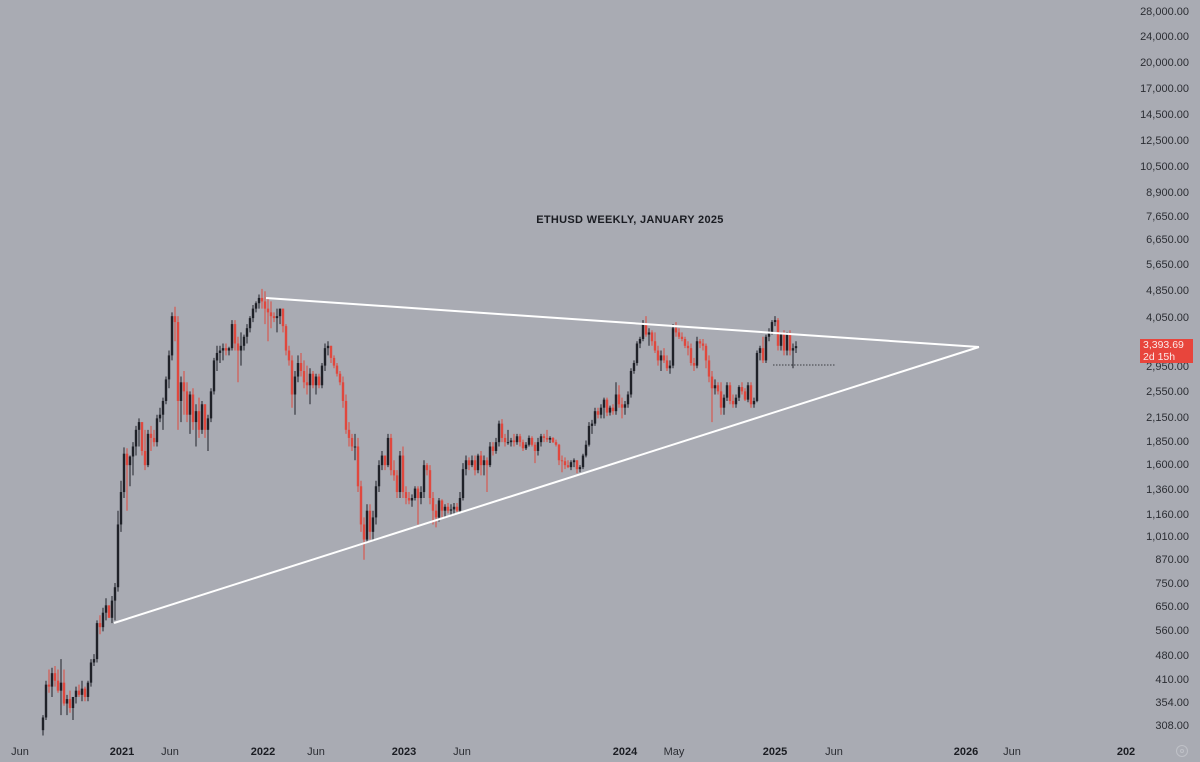 The height and width of the screenshot is (762, 1200). I want to click on time-tick: 2025, so click(775, 752).